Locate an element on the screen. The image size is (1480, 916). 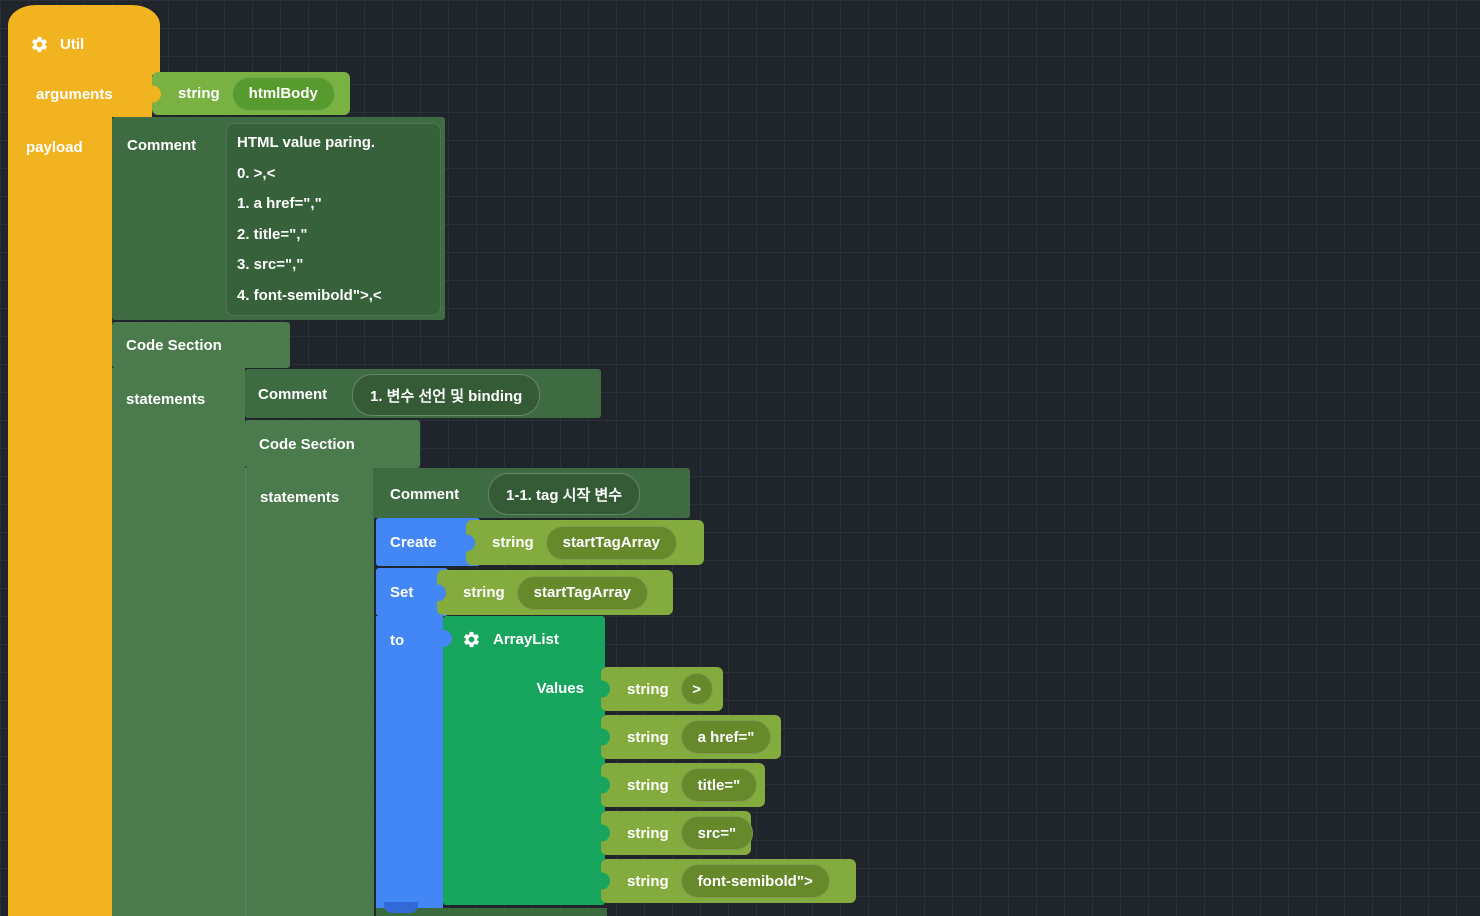
value-string-block: string title=" is located at coordinates (683, 785).